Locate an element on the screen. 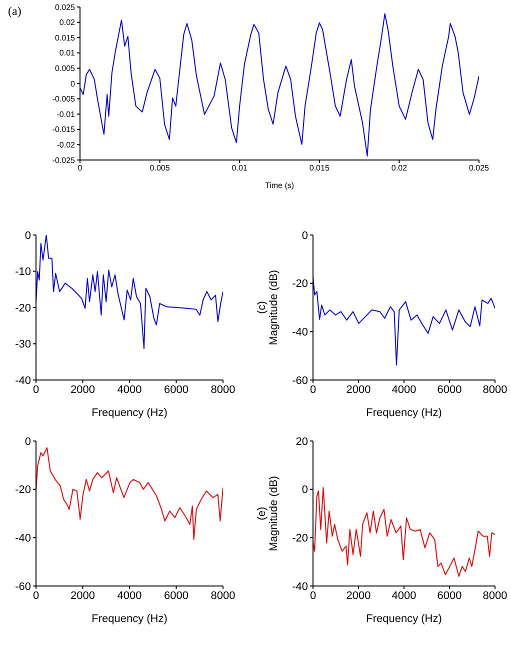  text: (a) is located at coordinates (15, 11).